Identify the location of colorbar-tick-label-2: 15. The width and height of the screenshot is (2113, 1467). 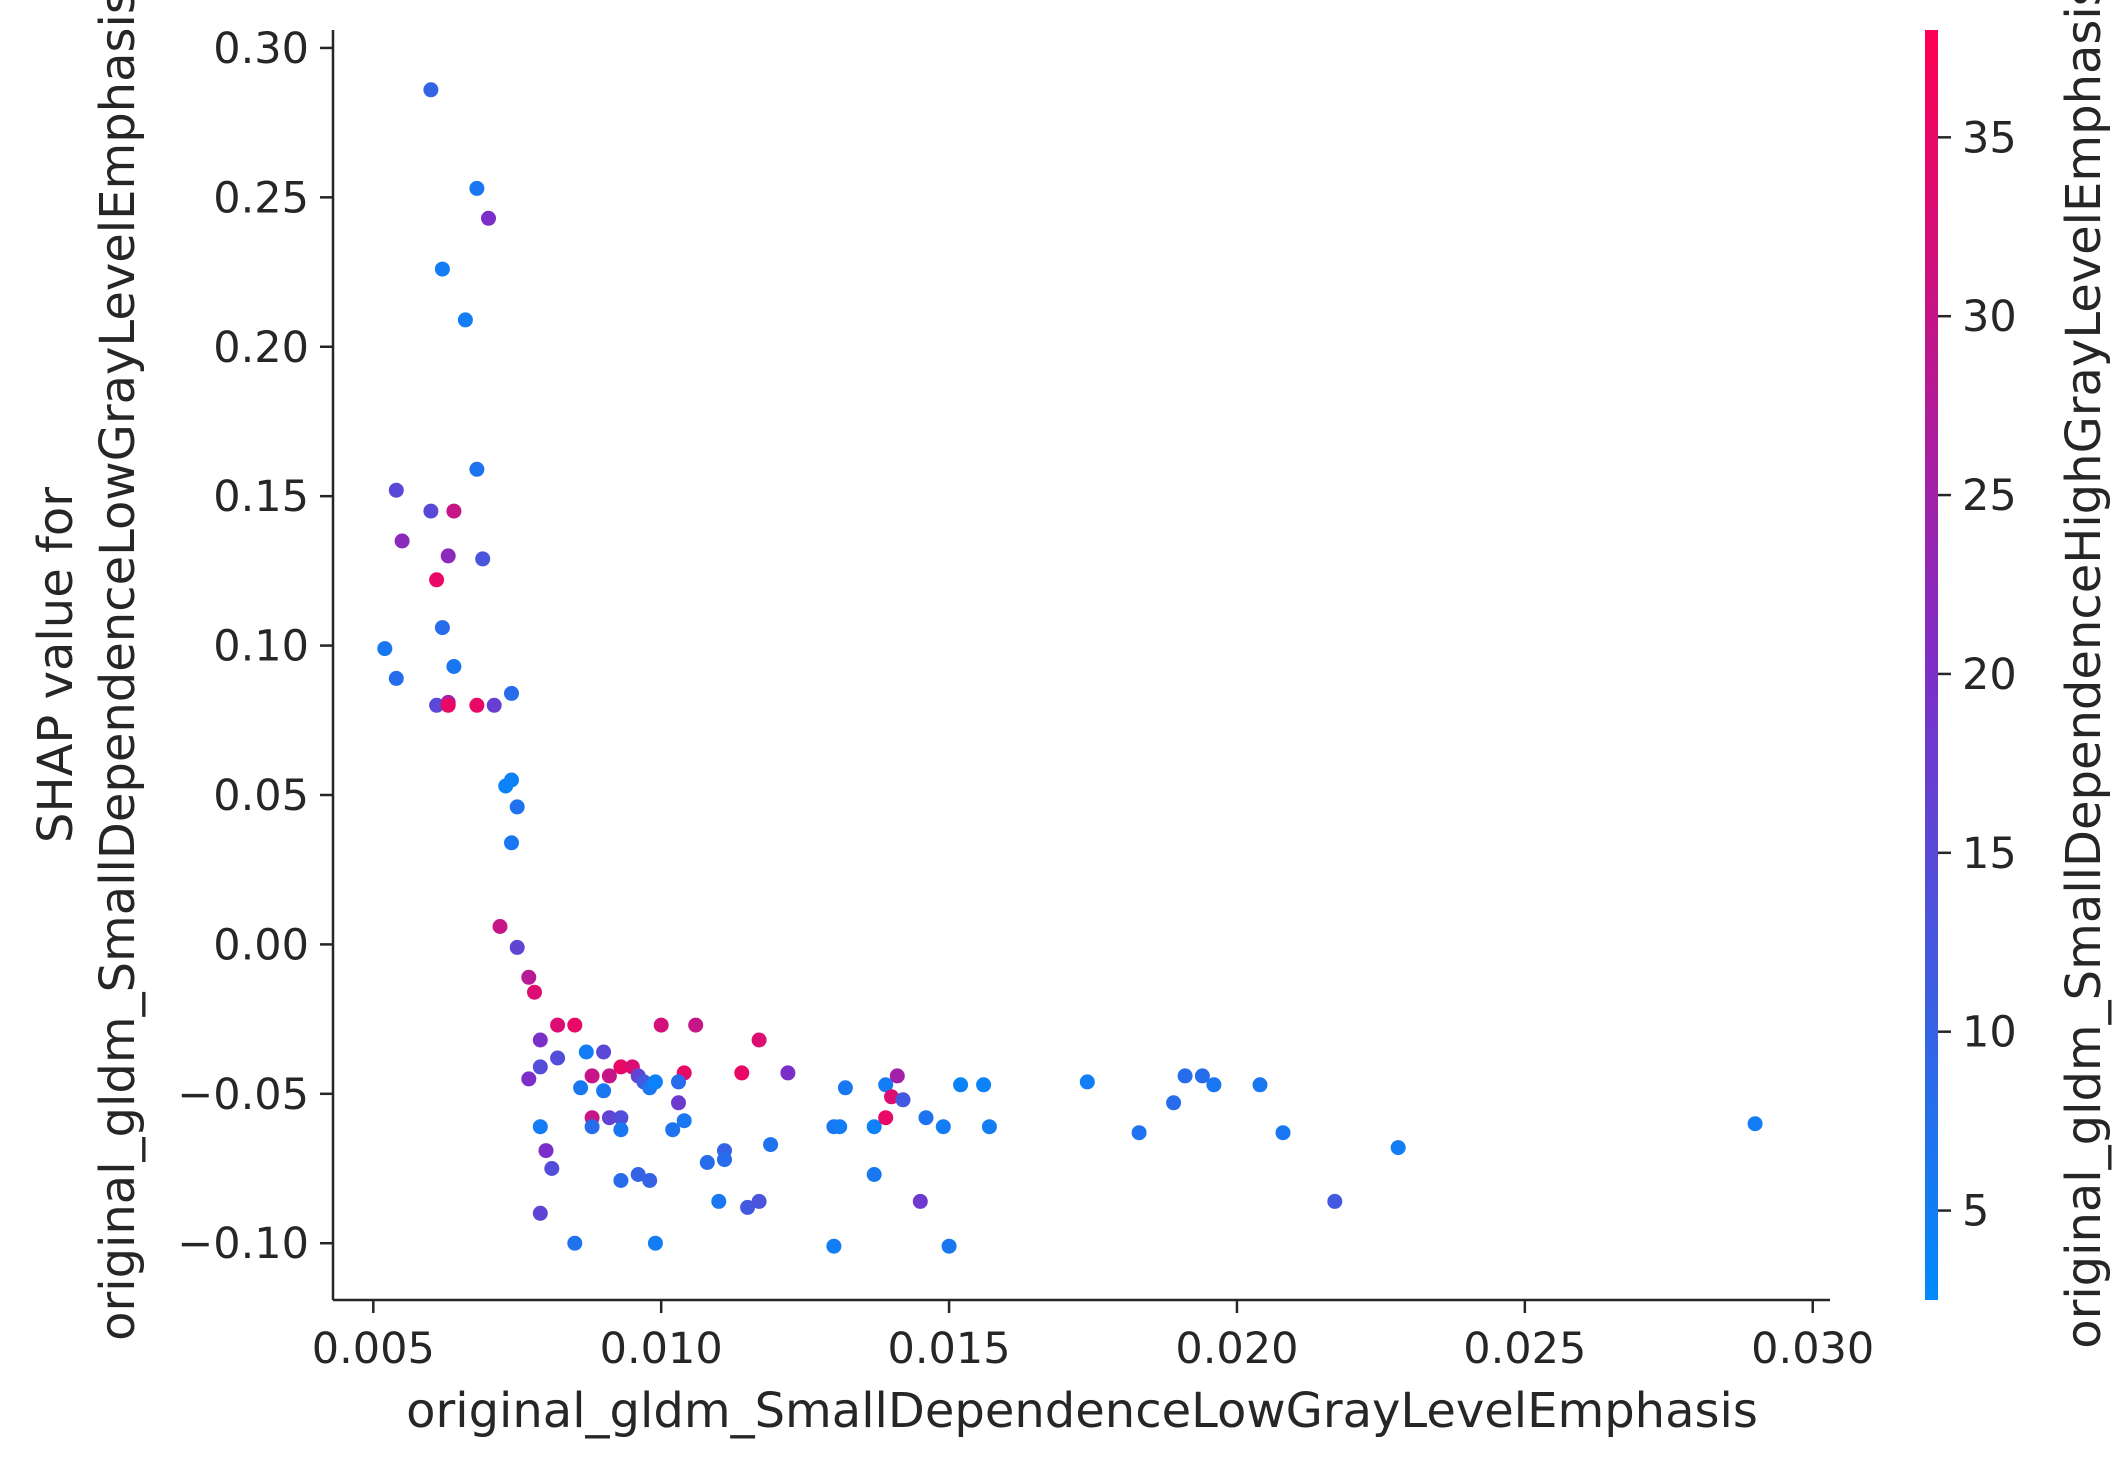
(1989, 854).